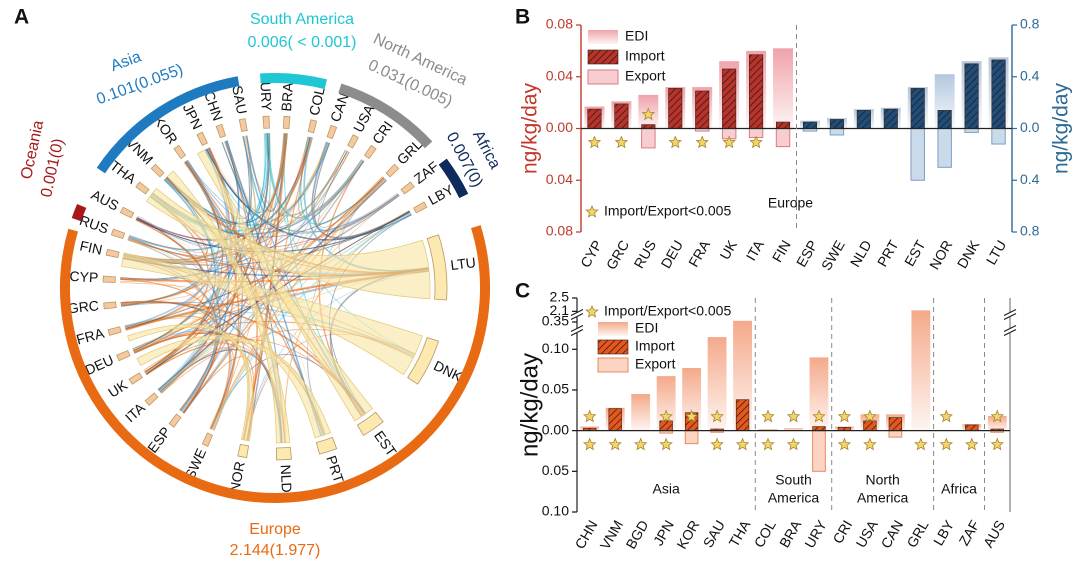 The height and width of the screenshot is (568, 1080). I want to click on region-value: 0.006( < 0.001), so click(302, 42).